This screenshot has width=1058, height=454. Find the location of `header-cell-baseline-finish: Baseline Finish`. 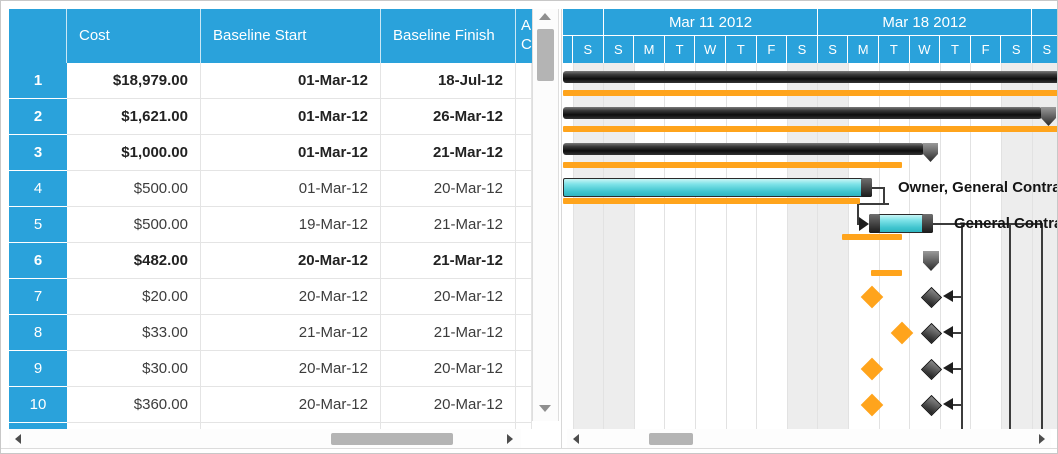

header-cell-baseline-finish: Baseline Finish is located at coordinates (448, 36).